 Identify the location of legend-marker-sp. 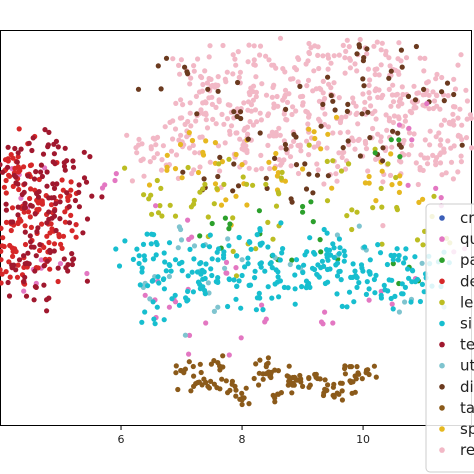
(442, 429).